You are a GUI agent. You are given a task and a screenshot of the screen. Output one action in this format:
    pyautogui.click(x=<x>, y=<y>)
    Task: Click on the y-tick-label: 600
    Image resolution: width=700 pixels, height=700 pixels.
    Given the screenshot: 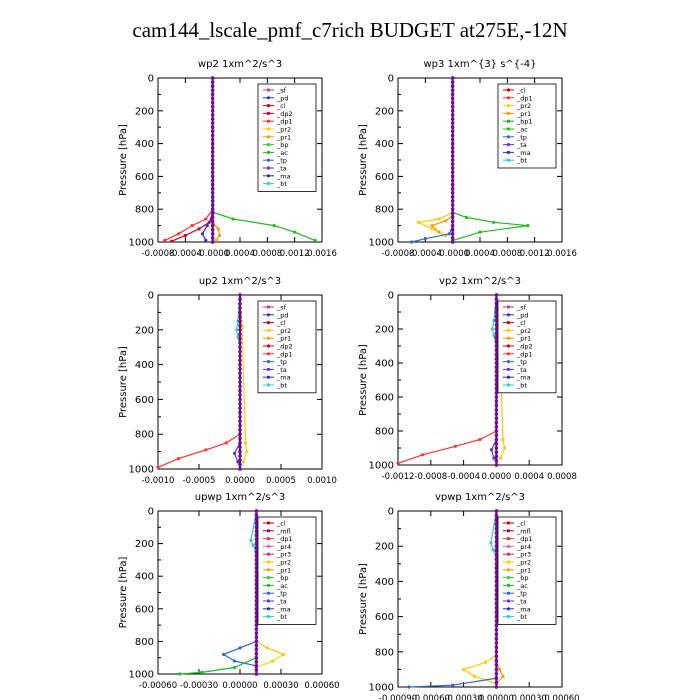 What is the action you would take?
    pyautogui.click(x=144, y=609)
    